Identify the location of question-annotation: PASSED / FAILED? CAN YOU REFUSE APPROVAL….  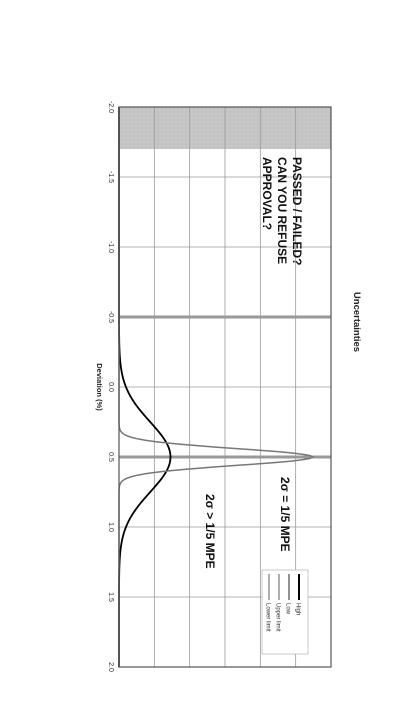
(282, 211).